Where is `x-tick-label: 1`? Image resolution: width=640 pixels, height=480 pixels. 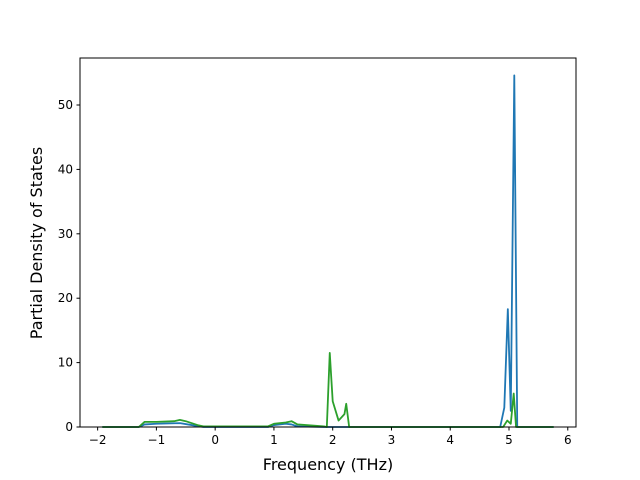 x-tick-label: 1 is located at coordinates (274, 440).